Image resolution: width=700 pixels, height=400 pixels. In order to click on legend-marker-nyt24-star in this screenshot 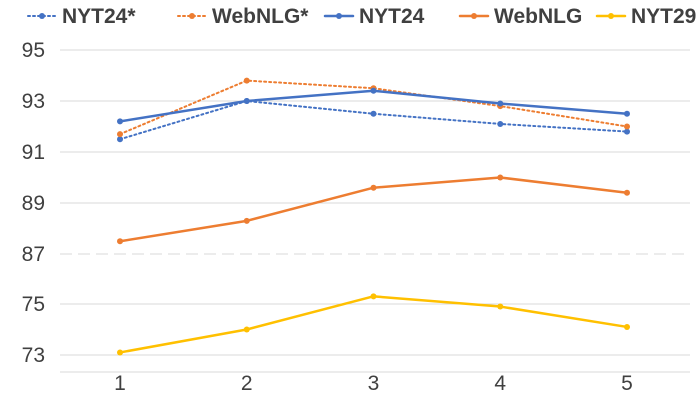, I will do `click(42, 16)`.